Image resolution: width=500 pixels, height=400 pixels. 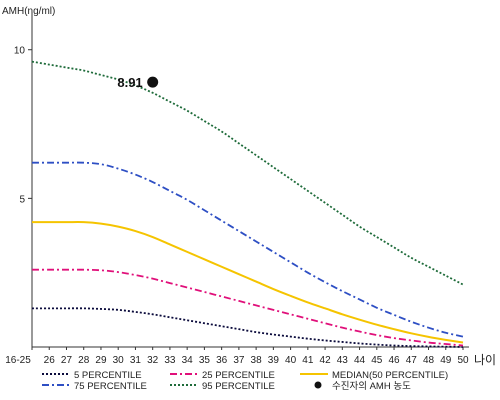 What do you see at coordinates (238, 386) in the screenshot?
I see `legend-label-4: 95 PERCENTILE` at bounding box center [238, 386].